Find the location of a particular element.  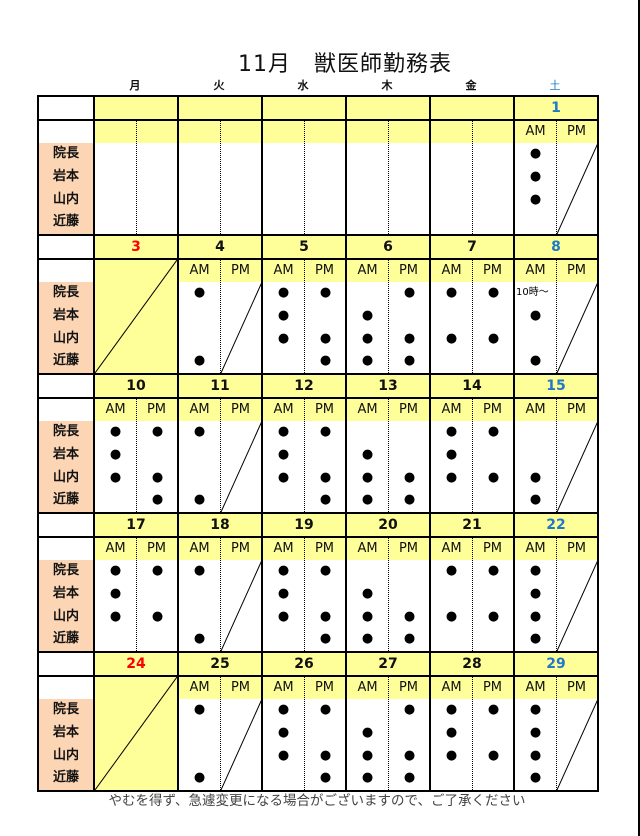

date-cell: 11 is located at coordinates (220, 386).